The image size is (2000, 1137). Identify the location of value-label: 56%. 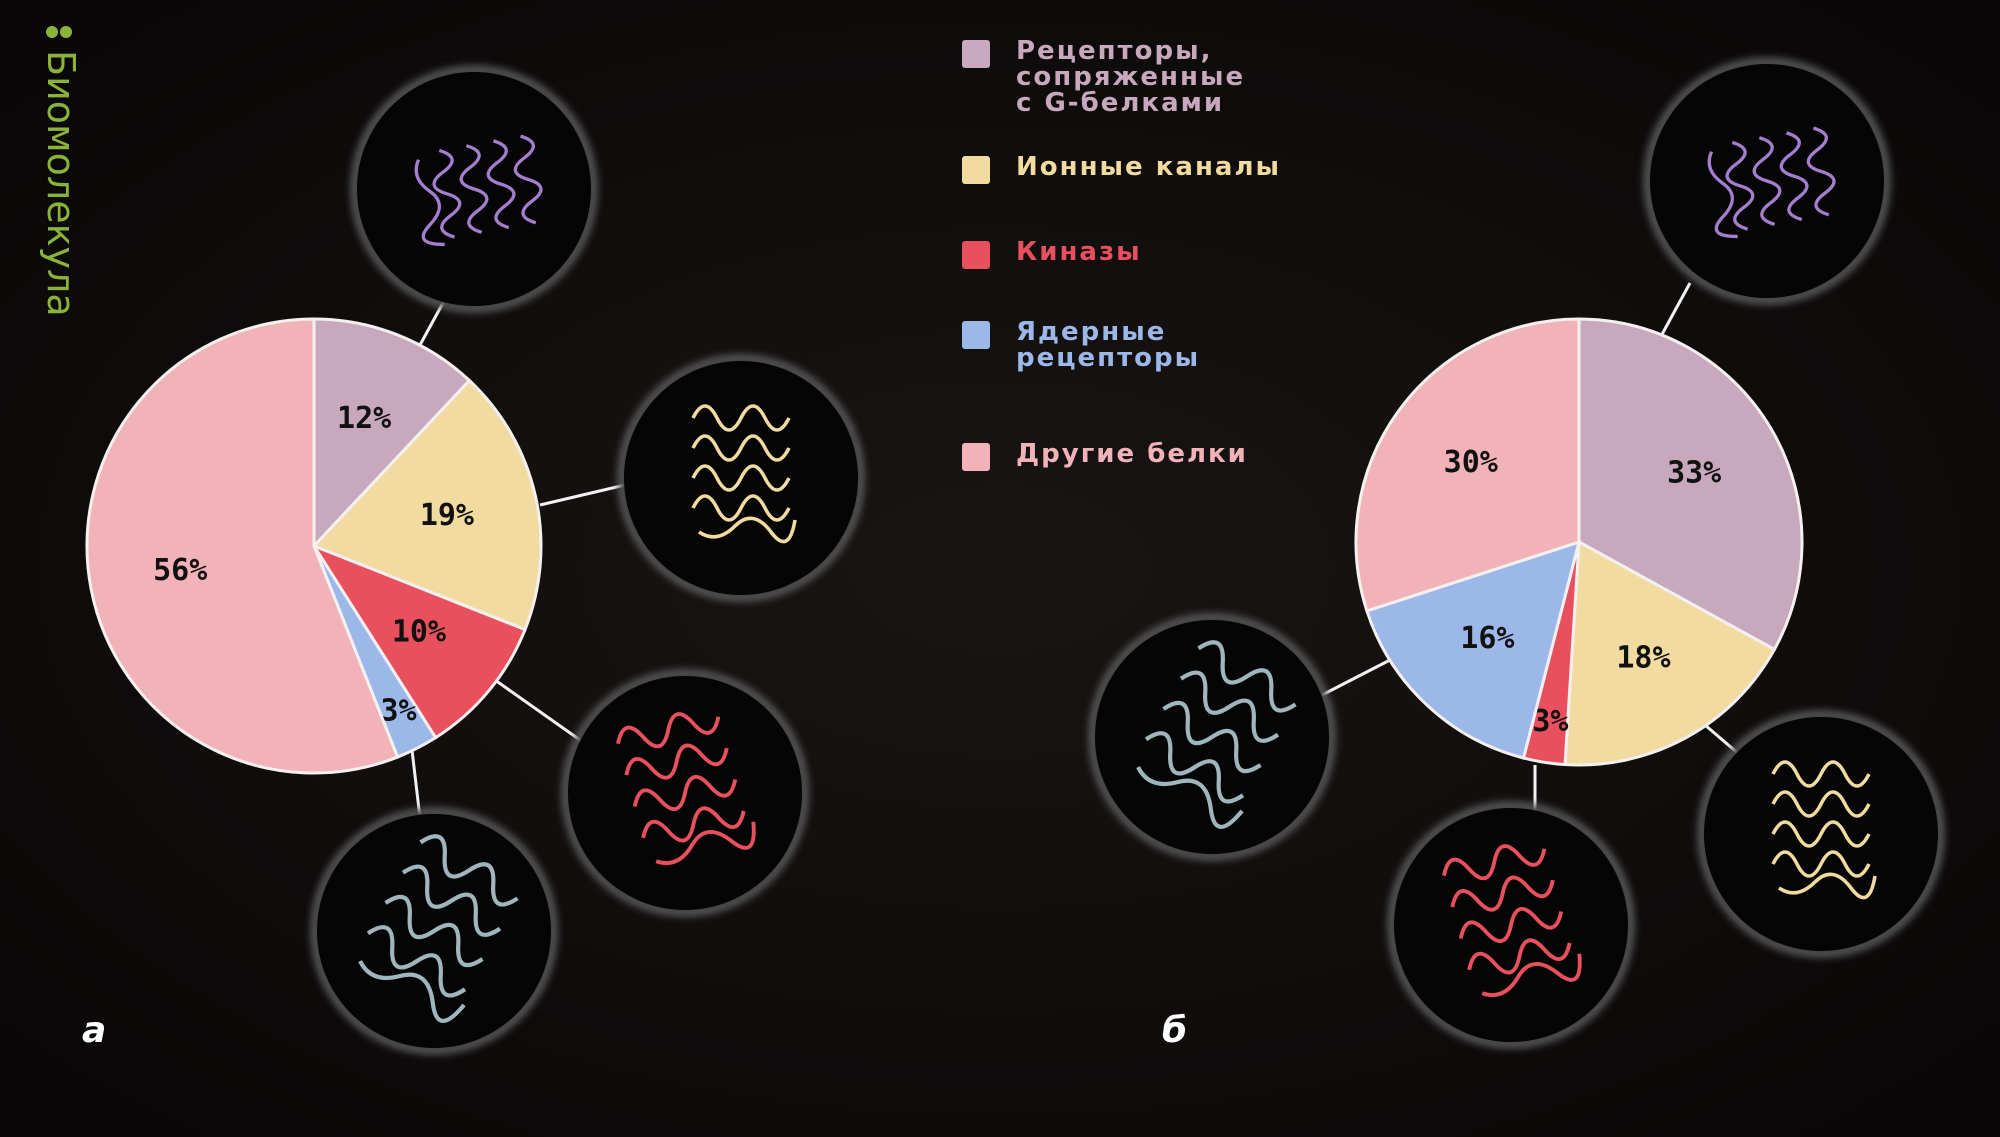
(180, 570).